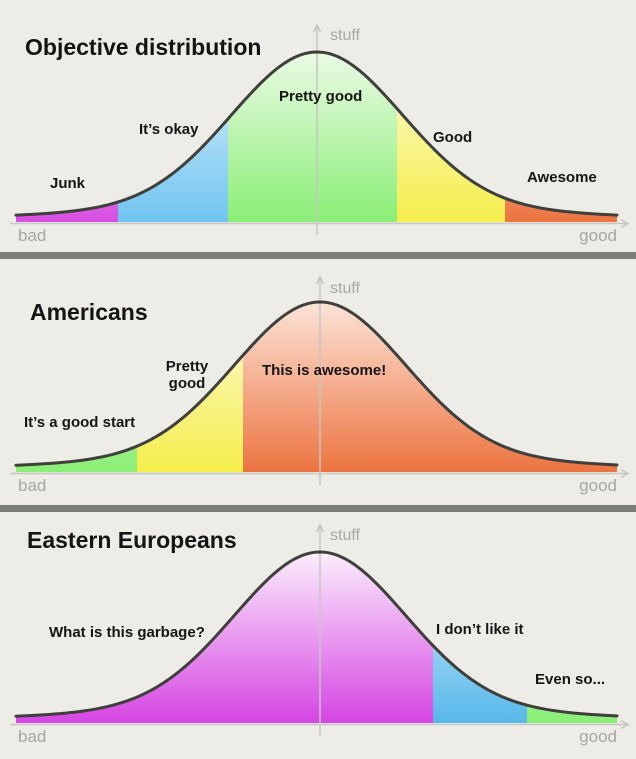 This screenshot has height=759, width=636. I want to click on panel-title: Eastern Europeans, so click(132, 540).